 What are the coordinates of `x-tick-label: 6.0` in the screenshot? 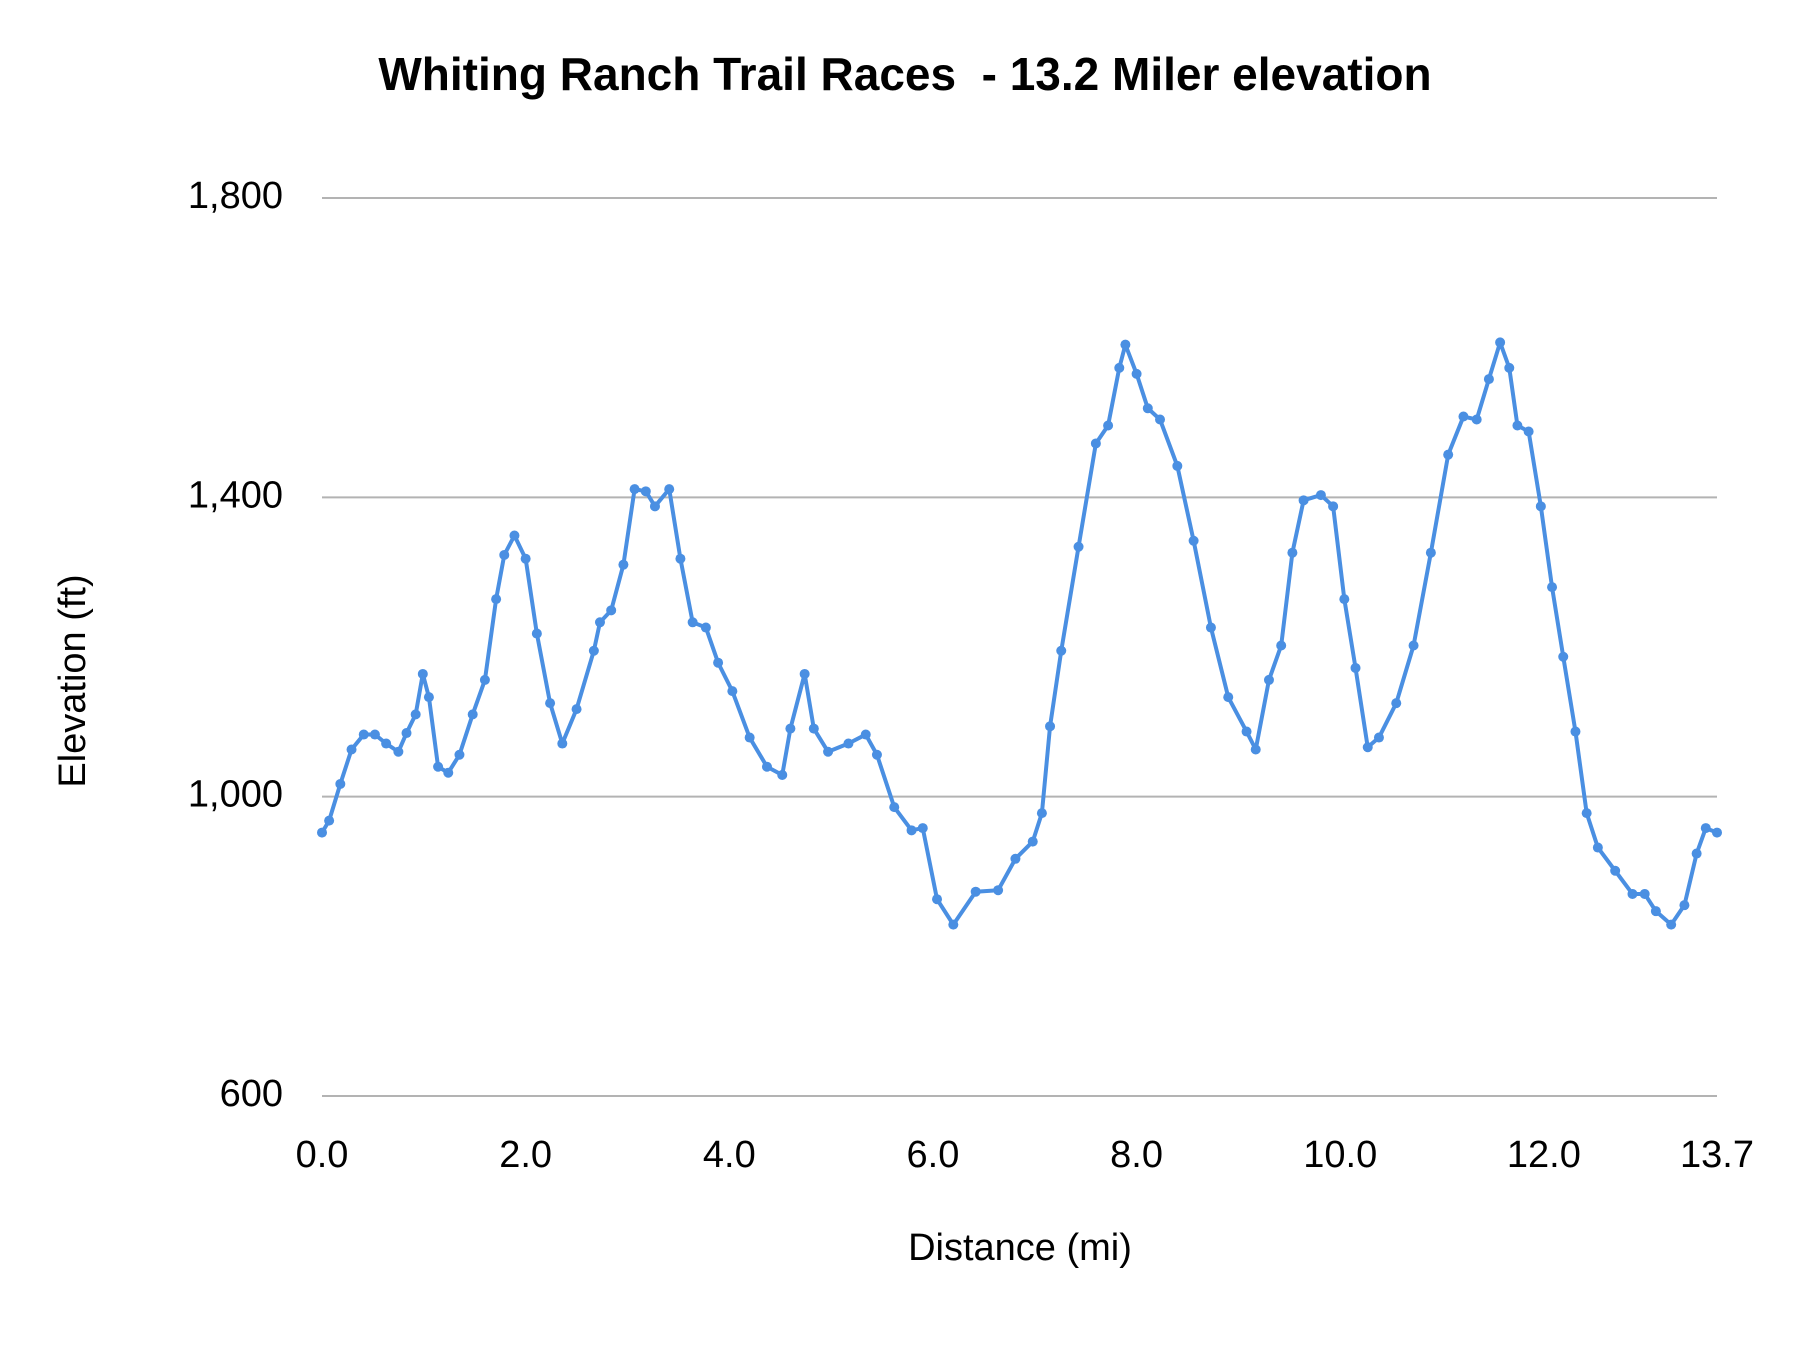 It's located at (933, 1155).